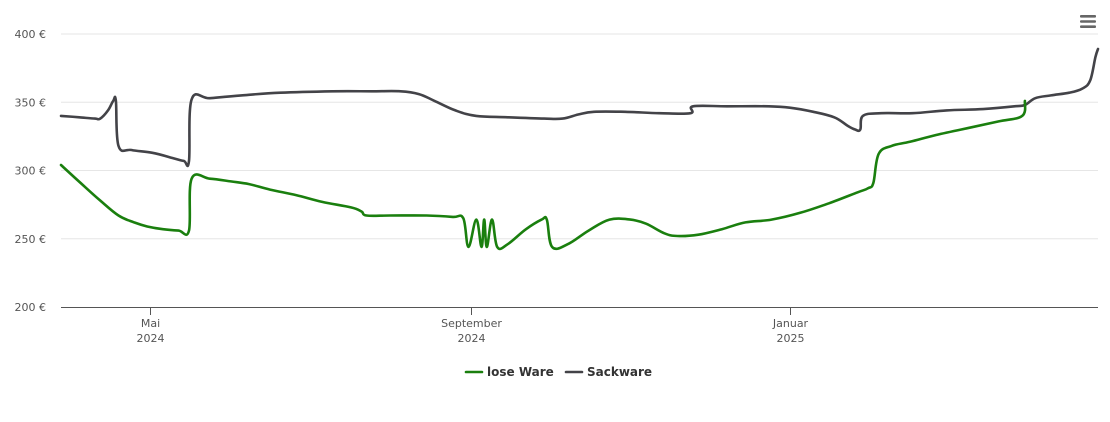  Describe the element at coordinates (558, 372) in the screenshot. I see `legend: lose Ware Sackware` at that location.